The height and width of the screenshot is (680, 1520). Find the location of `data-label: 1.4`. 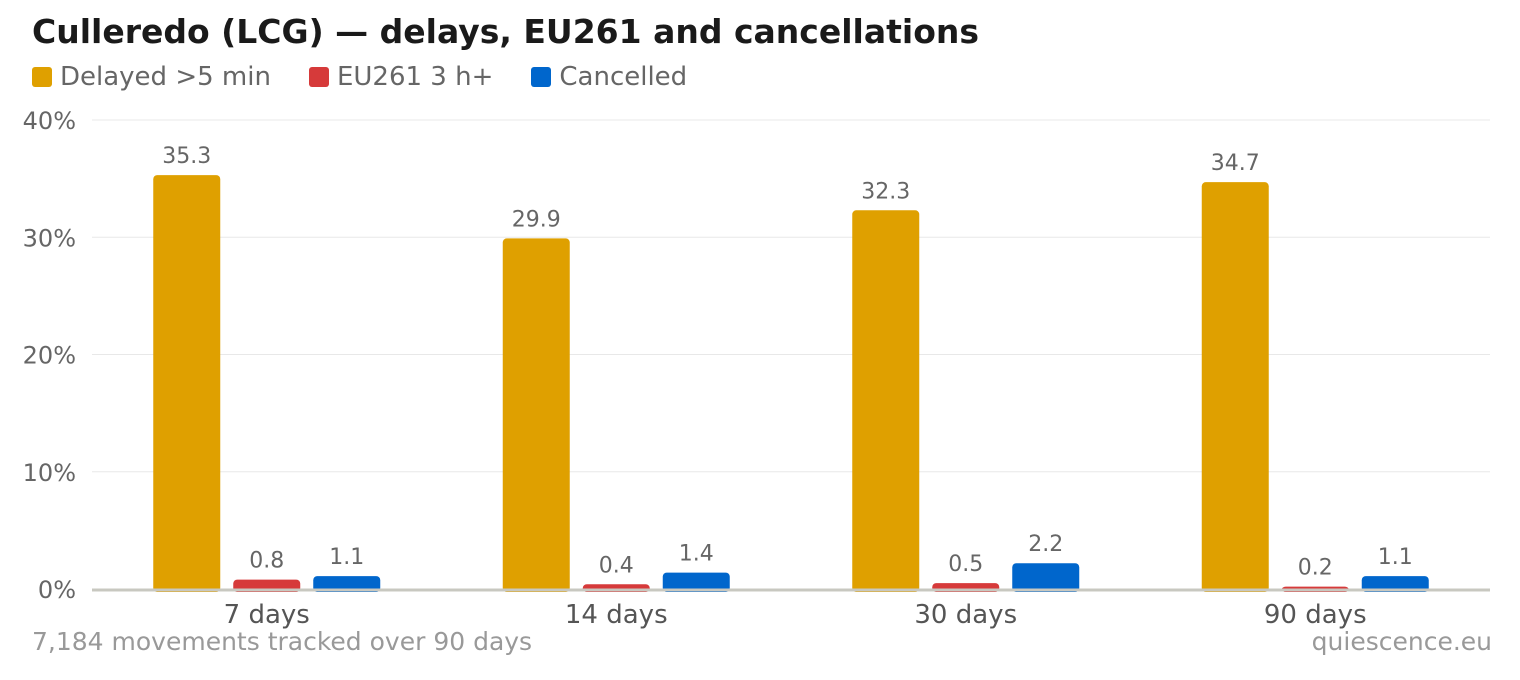

data-label: 1.4 is located at coordinates (696, 554).